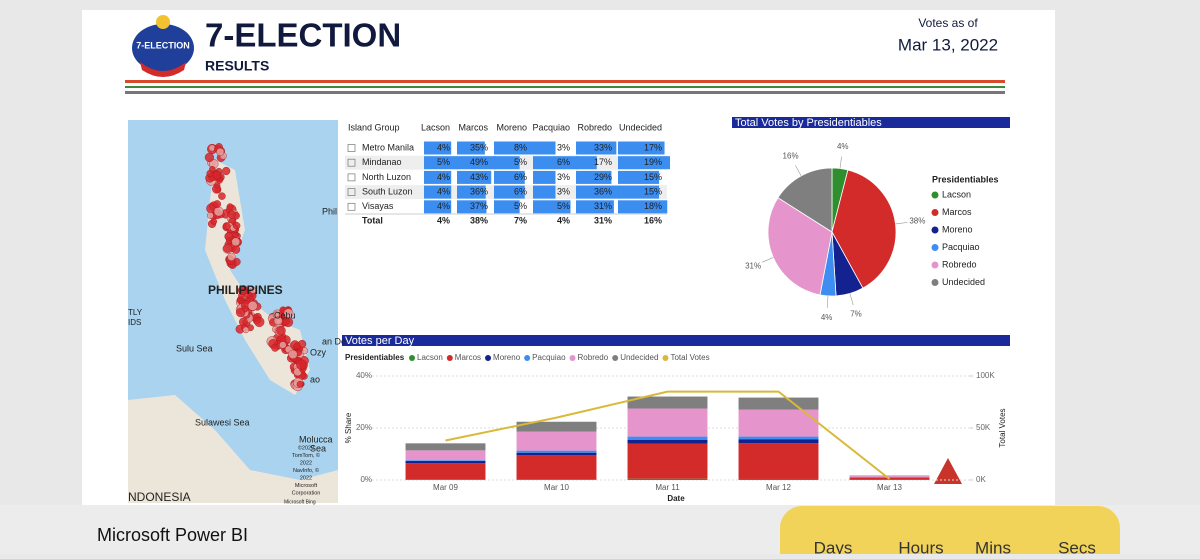 This screenshot has width=1200, height=559. Describe the element at coordinates (520, 191) in the screenshot. I see `table-cell: 6%` at that location.